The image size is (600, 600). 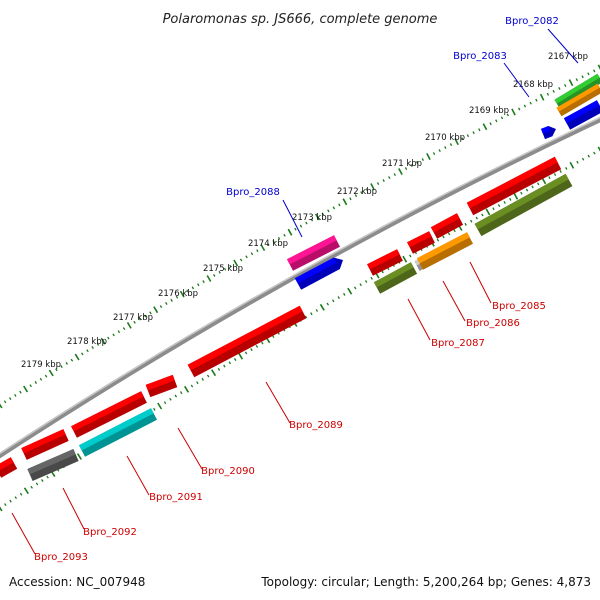 What do you see at coordinates (402, 164) in the screenshot?
I see `scale-label: 2171 kbp` at bounding box center [402, 164].